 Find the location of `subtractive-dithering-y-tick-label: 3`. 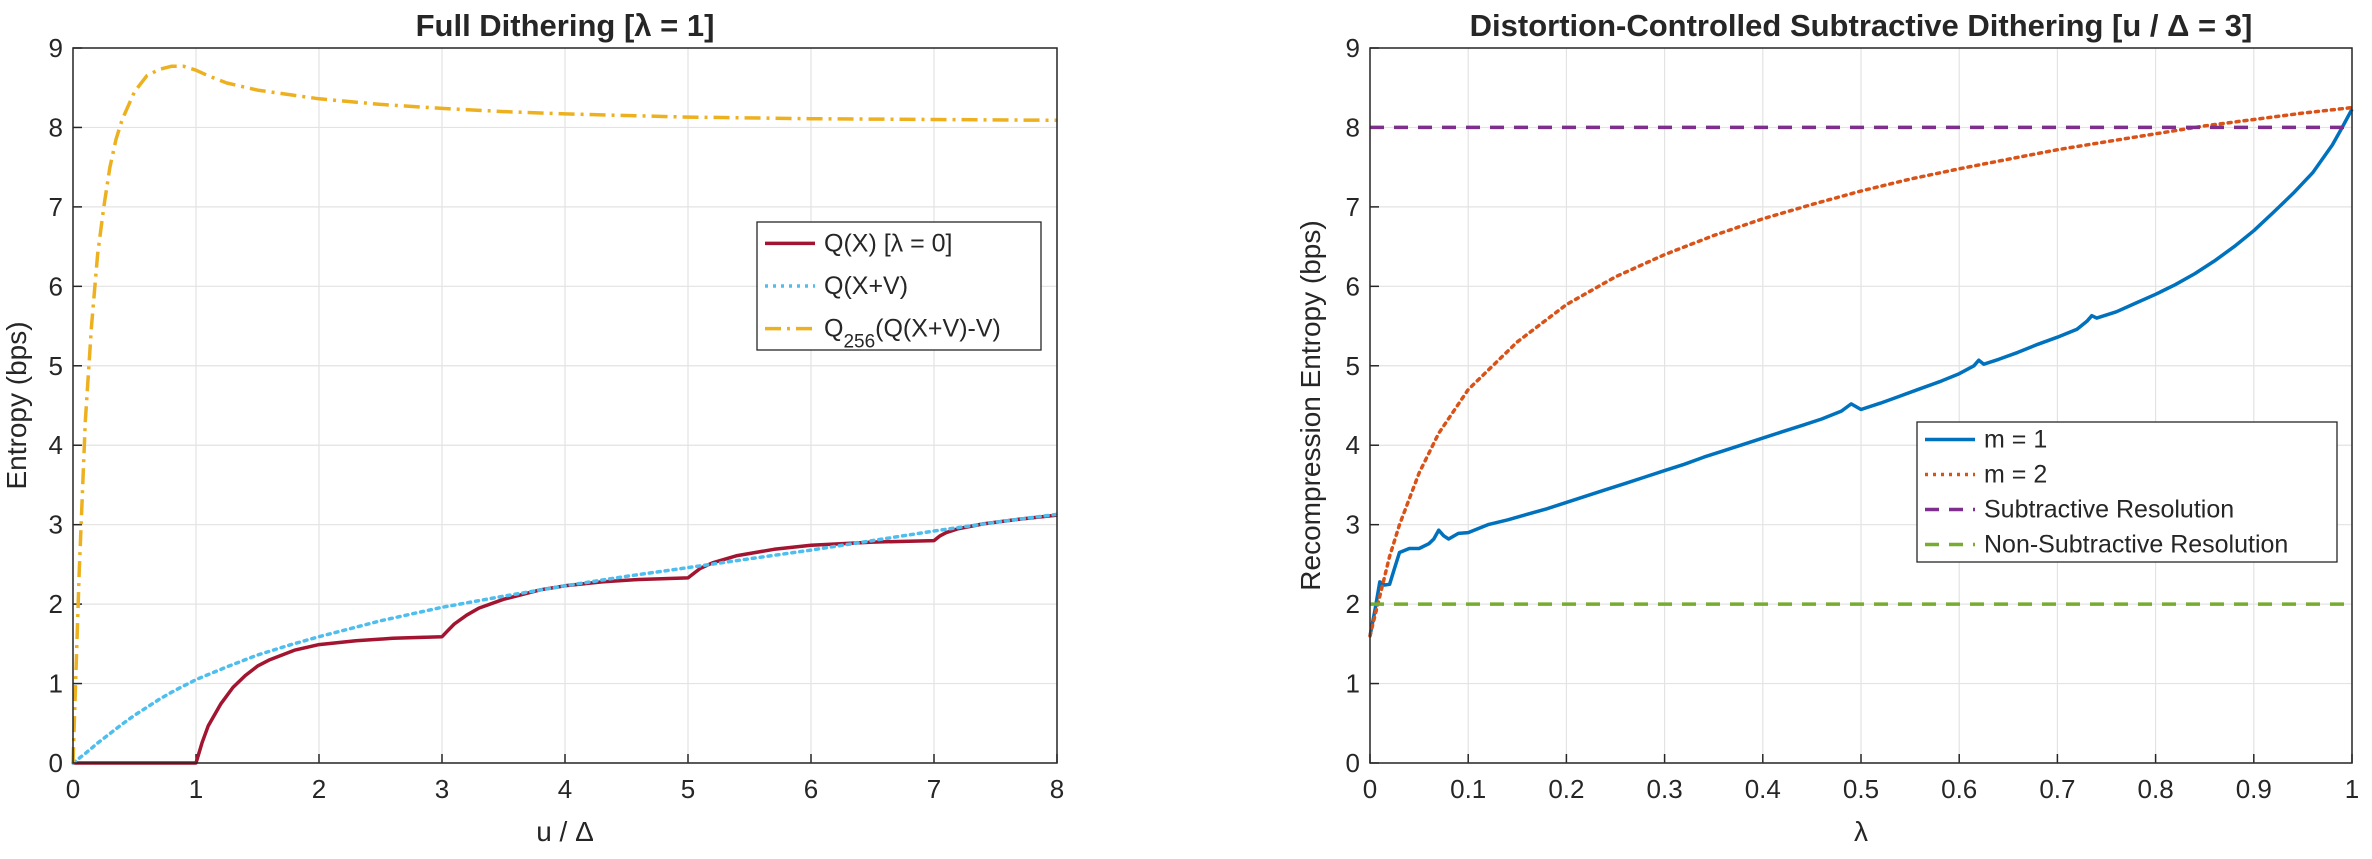

subtractive-dithering-y-tick-label: 3 is located at coordinates (1353, 525).